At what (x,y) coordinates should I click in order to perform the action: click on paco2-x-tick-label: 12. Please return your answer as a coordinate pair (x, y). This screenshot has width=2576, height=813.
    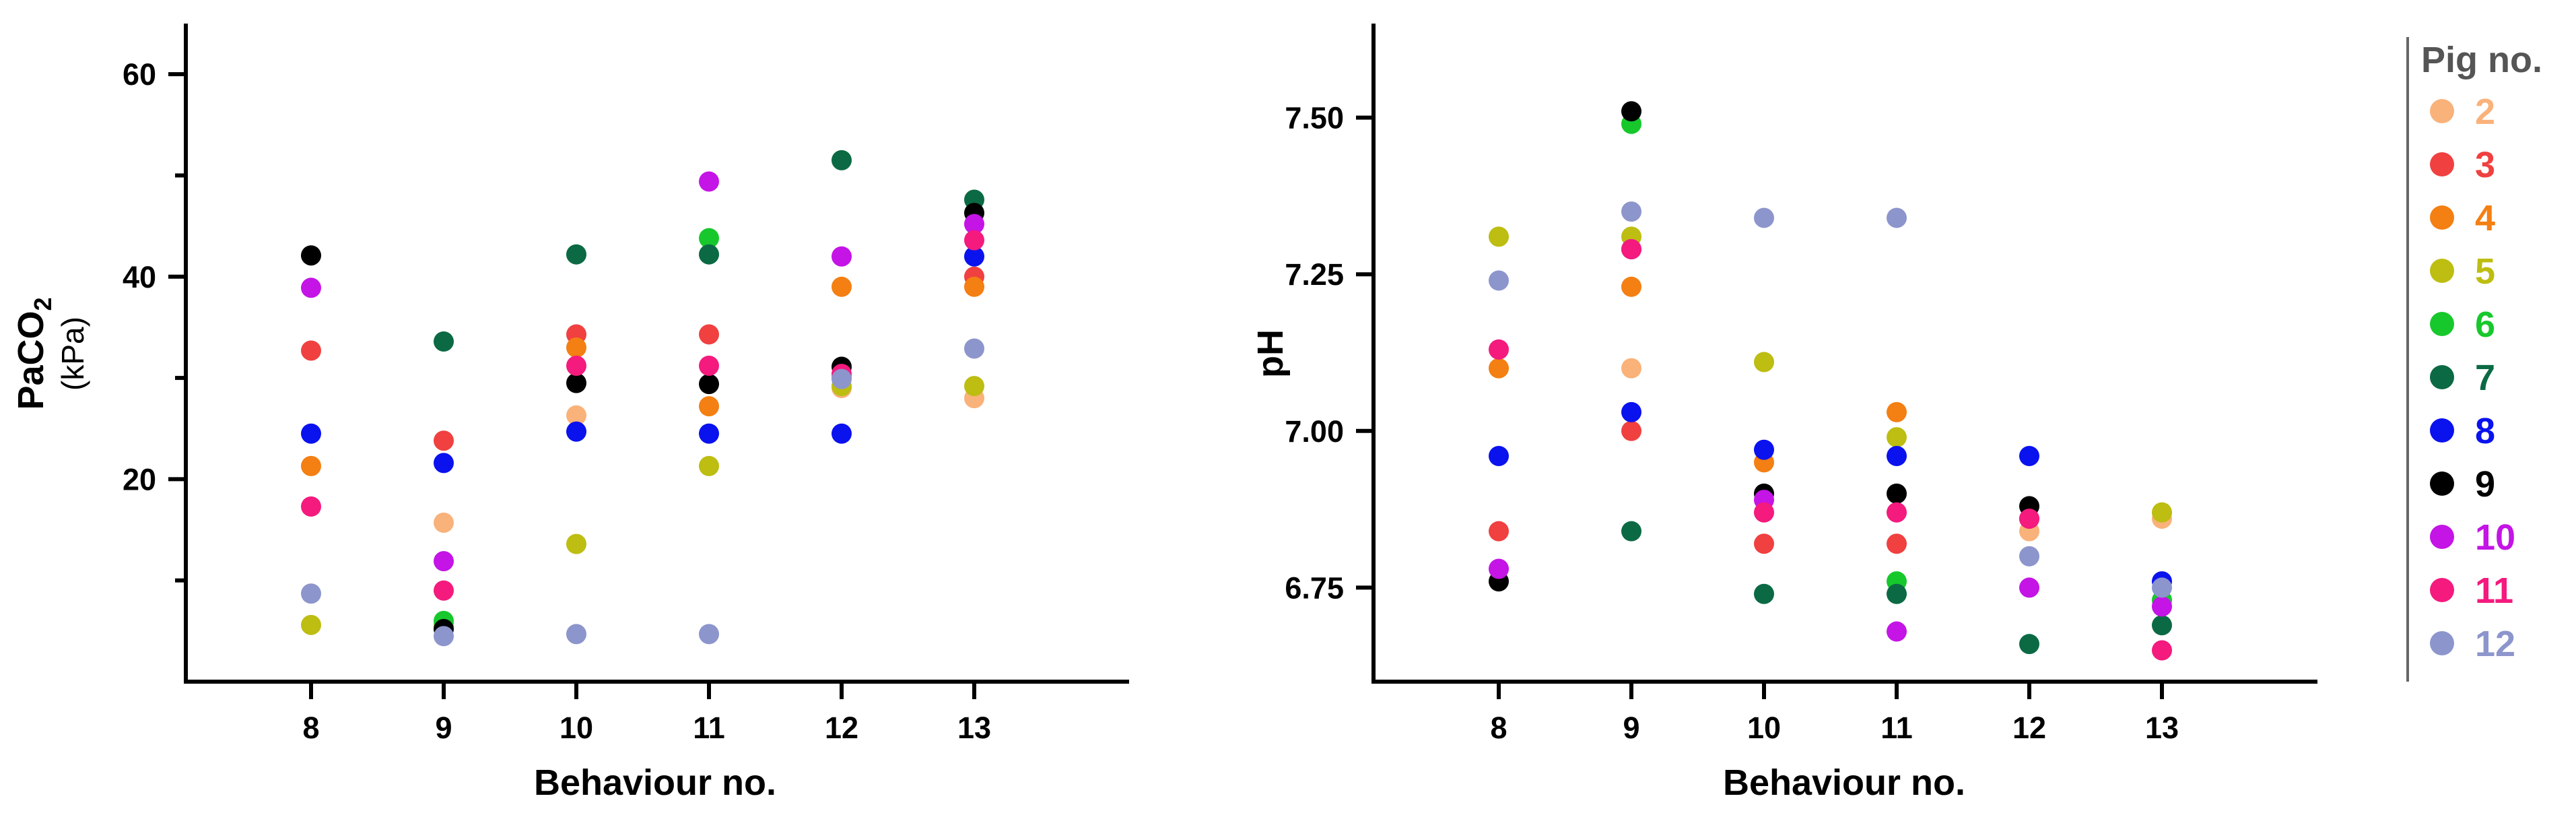
    Looking at the image, I should click on (841, 728).